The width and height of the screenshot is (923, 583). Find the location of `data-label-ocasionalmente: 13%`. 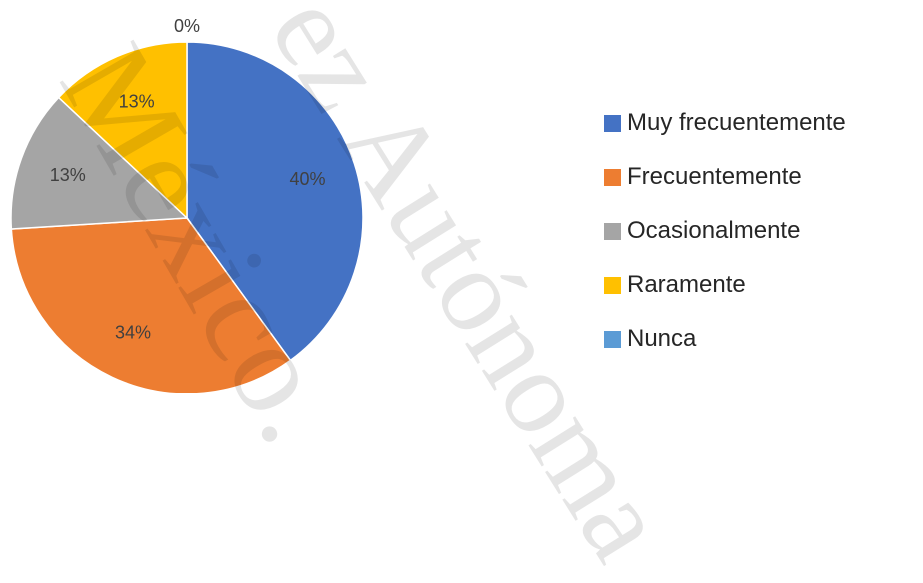

data-label-ocasionalmente: 13% is located at coordinates (68, 175).